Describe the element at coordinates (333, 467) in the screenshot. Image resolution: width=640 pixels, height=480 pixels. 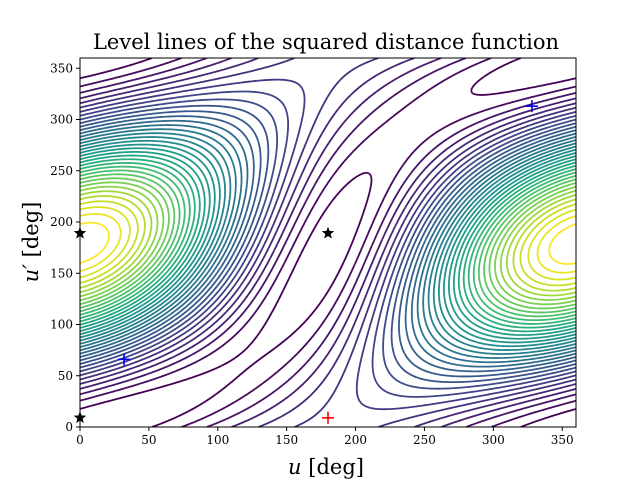
I see `x-axis-unit: [deg]` at that location.